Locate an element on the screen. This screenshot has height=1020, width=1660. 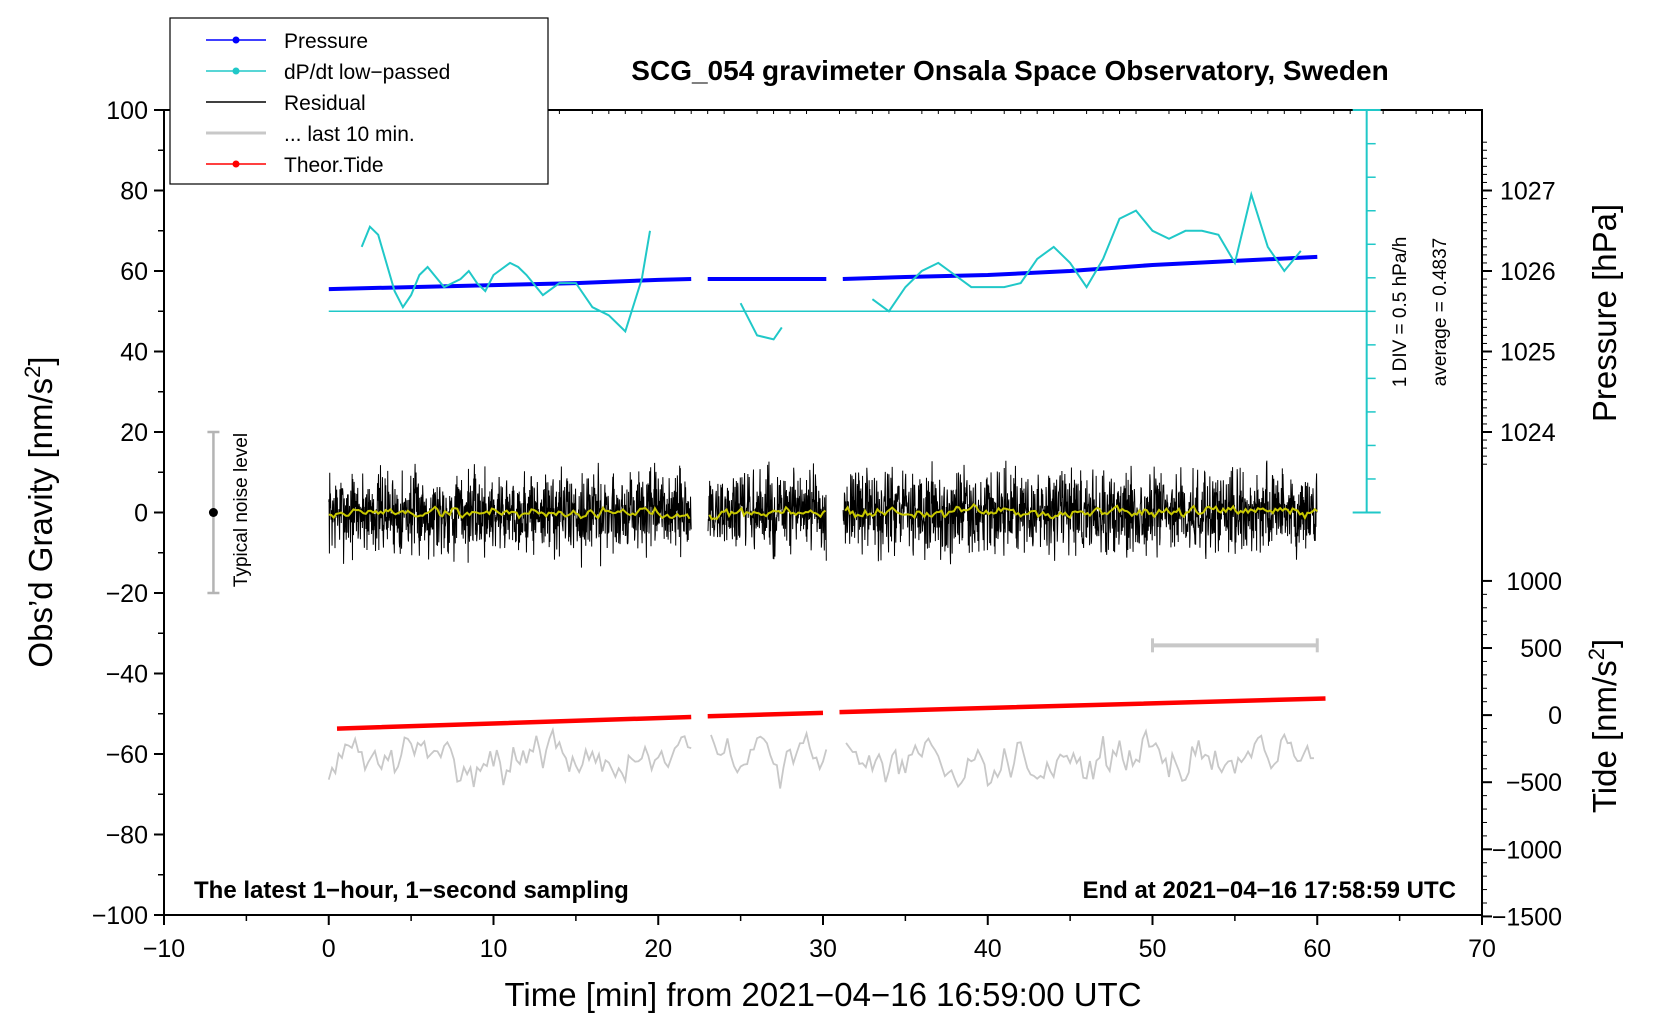
y-tick-label: −20 is located at coordinates (127, 594).